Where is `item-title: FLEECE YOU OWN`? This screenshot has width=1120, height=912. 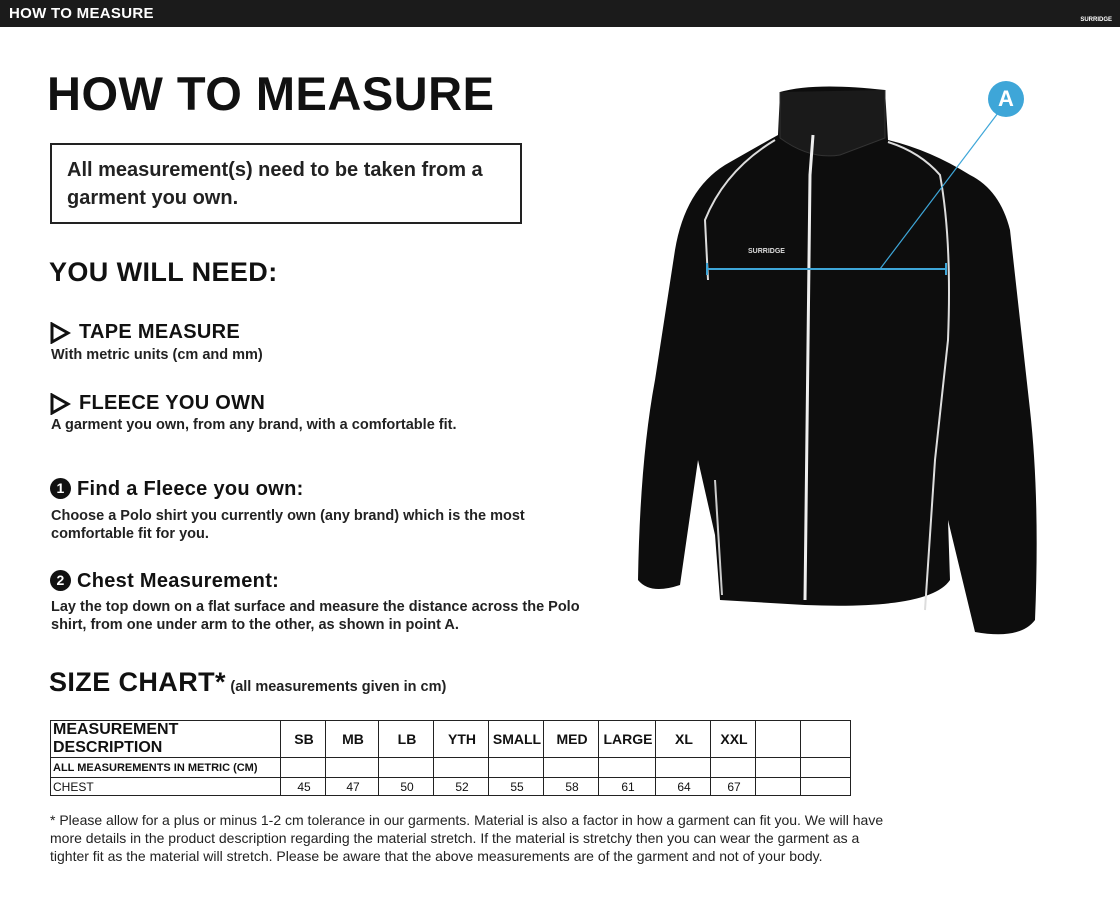
item-title: FLEECE YOU OWN is located at coordinates (172, 403).